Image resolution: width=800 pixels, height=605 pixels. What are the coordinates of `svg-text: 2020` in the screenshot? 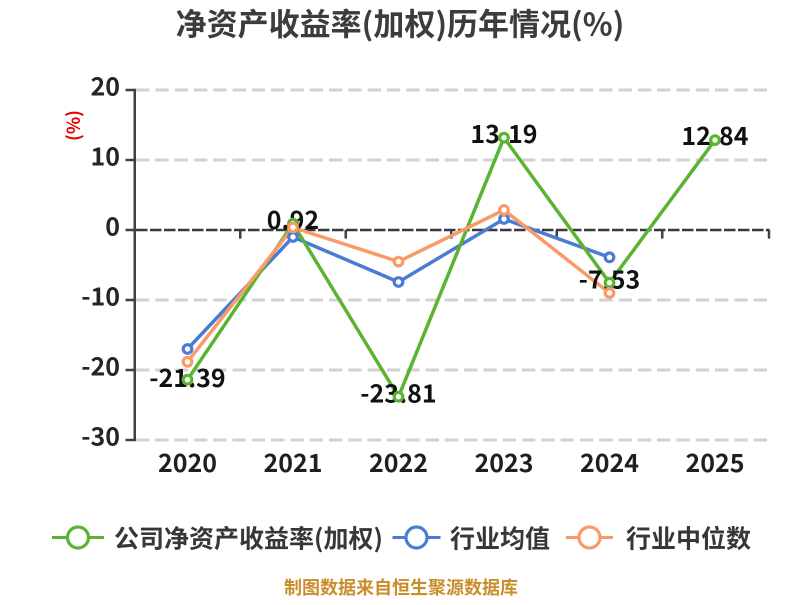 It's located at (187, 462).